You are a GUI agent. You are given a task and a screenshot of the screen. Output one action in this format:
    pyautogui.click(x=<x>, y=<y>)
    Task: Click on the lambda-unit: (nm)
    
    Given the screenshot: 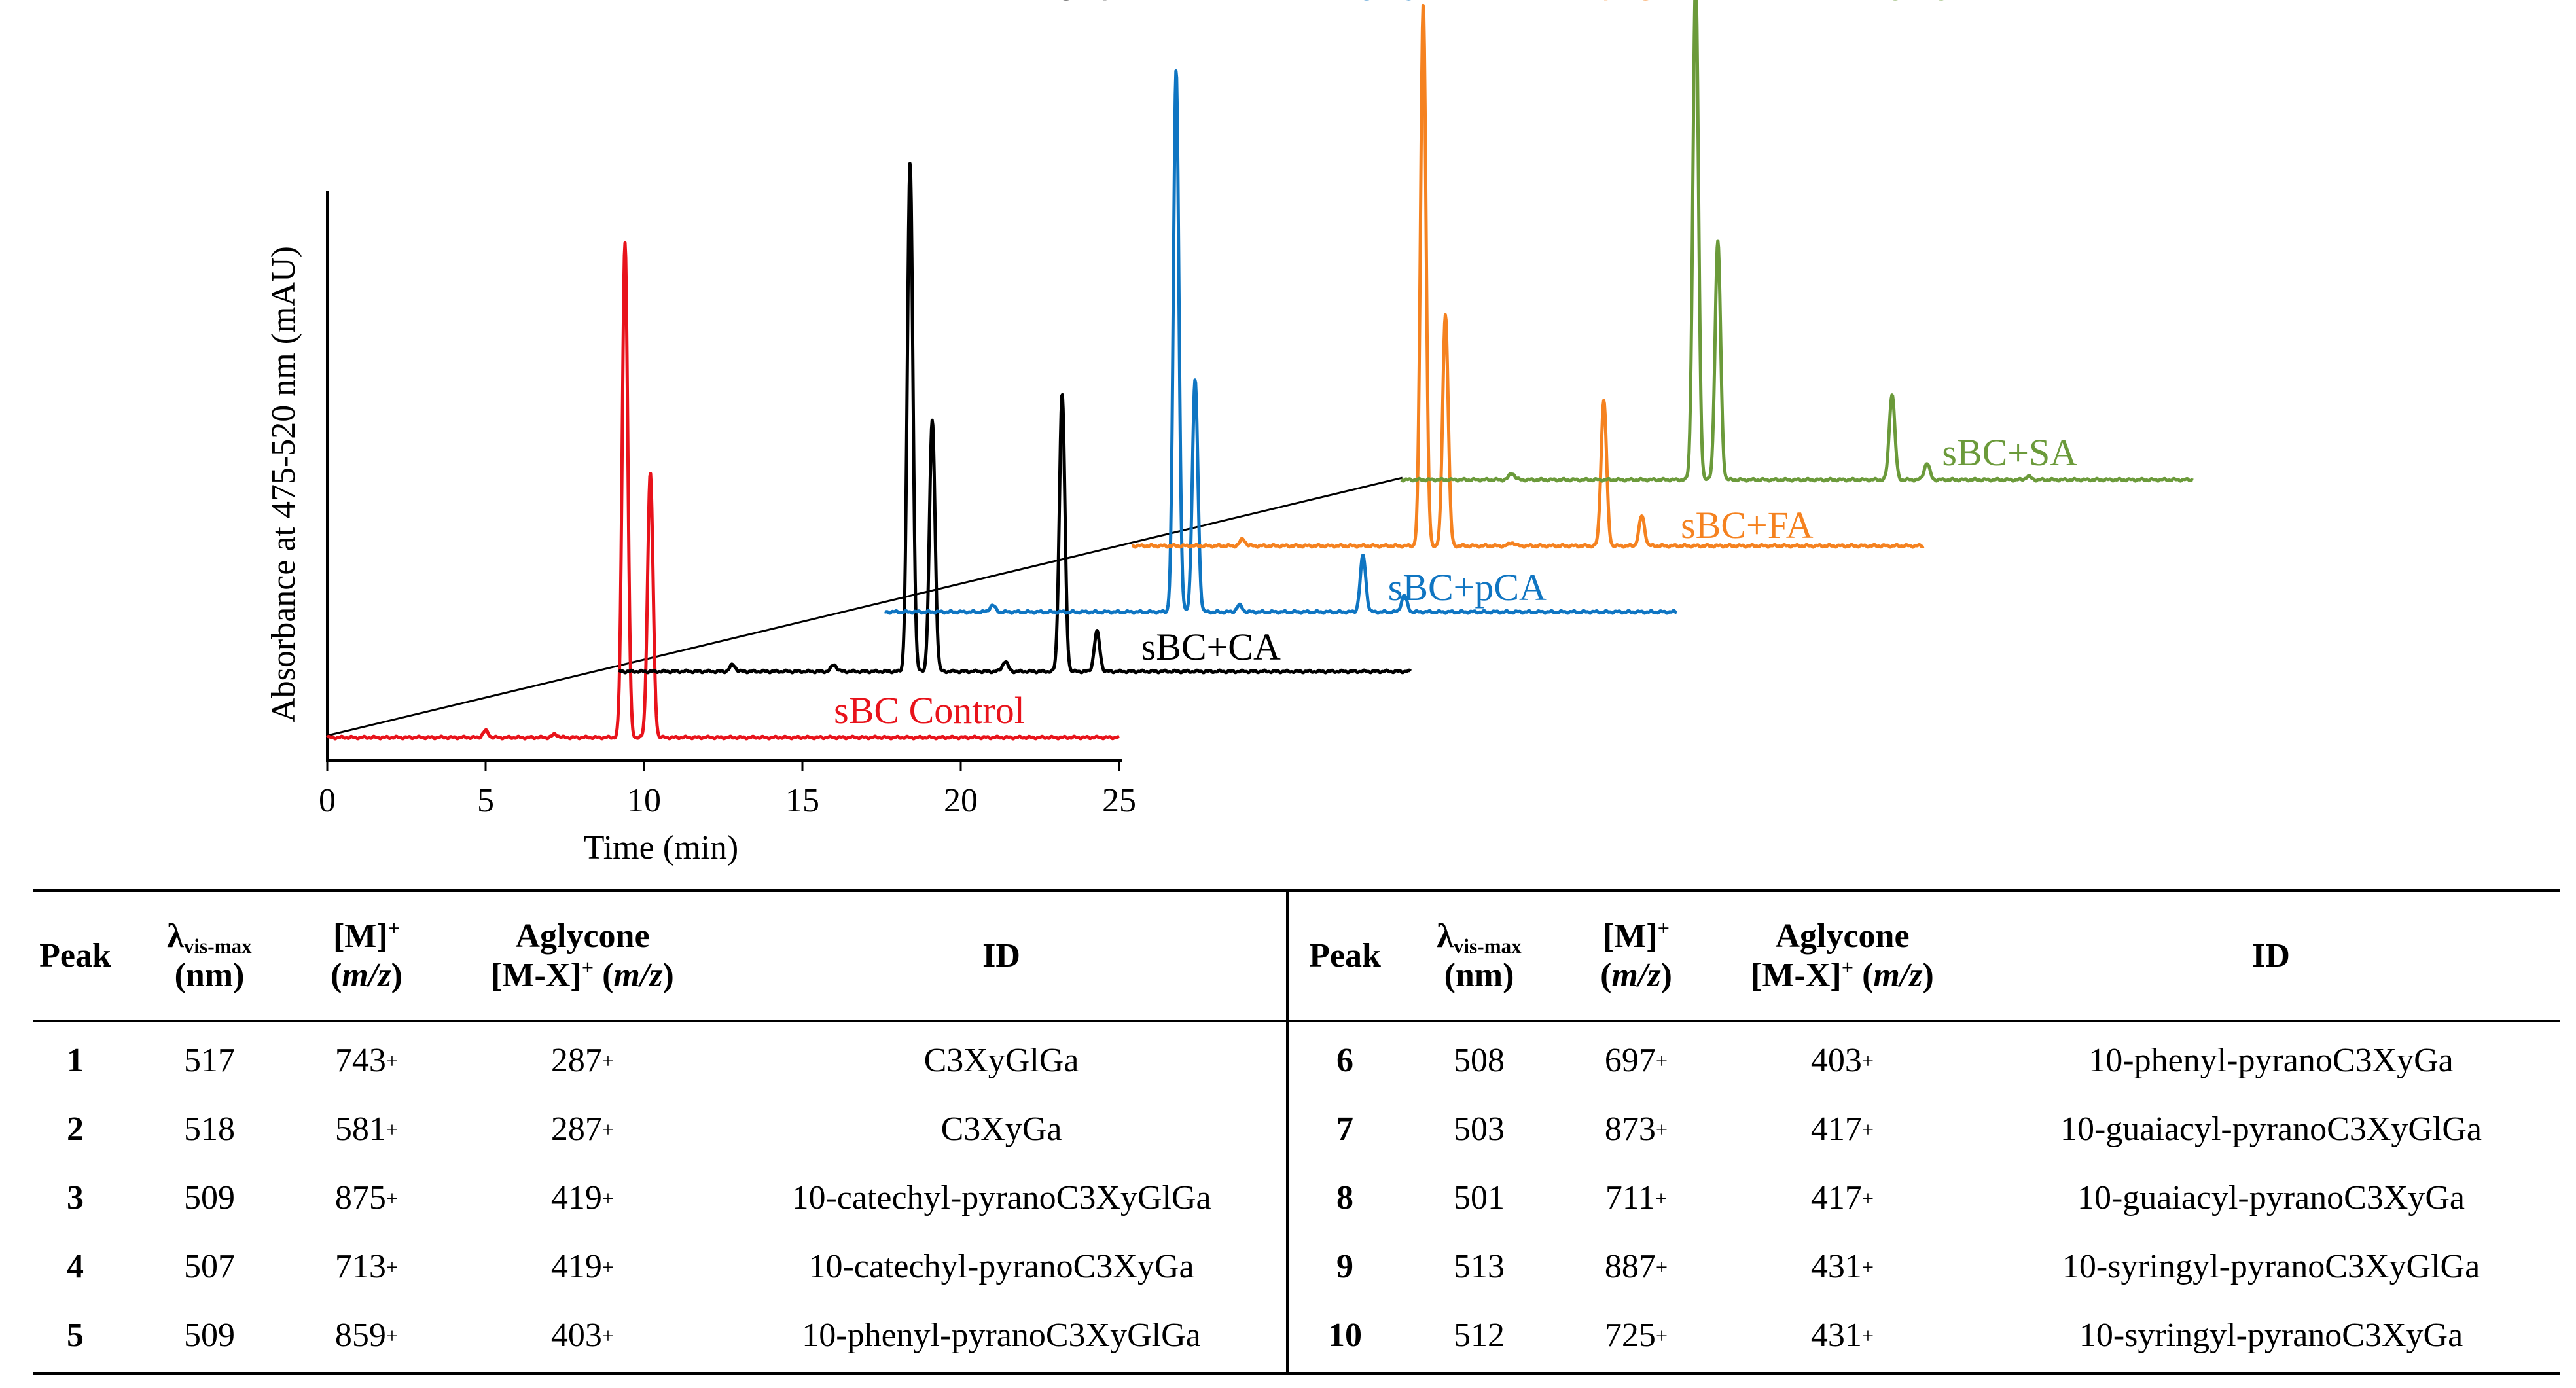 What is the action you would take?
    pyautogui.click(x=1479, y=976)
    